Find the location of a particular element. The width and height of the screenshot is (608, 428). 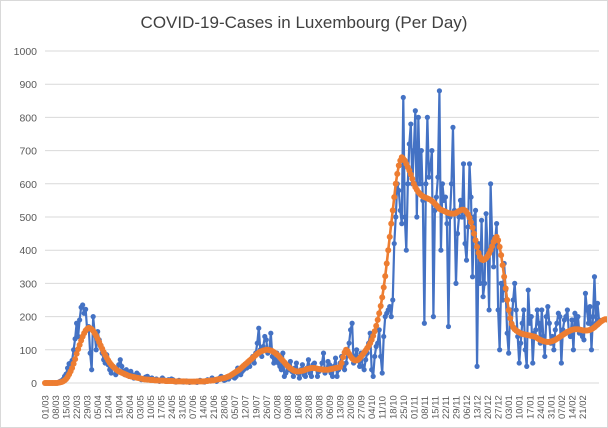

x-tick-label: 20/09 is located at coordinates (351, 407).